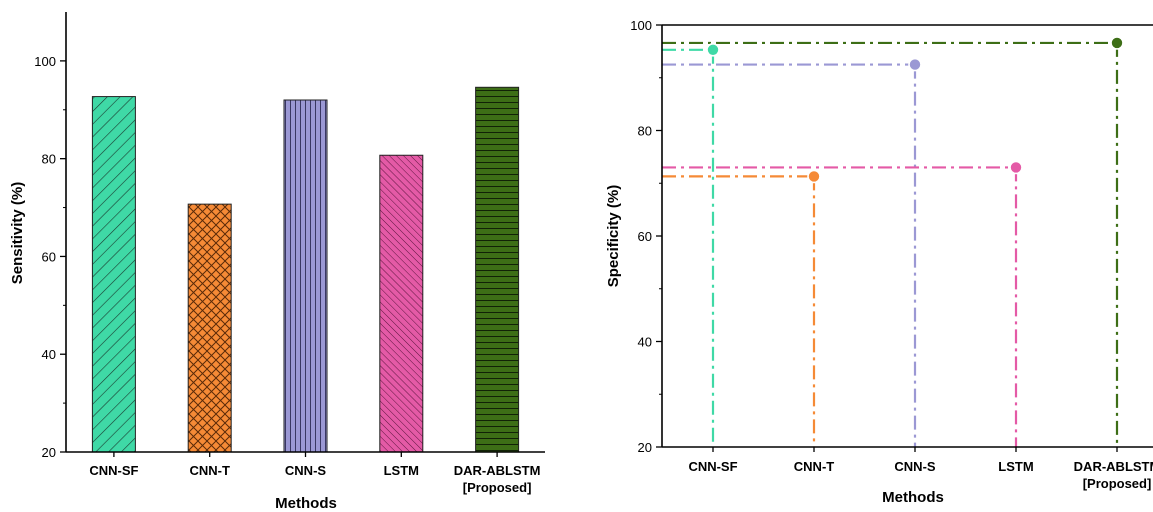  I want to click on y-axis-label: Specificity (%), so click(613, 236).